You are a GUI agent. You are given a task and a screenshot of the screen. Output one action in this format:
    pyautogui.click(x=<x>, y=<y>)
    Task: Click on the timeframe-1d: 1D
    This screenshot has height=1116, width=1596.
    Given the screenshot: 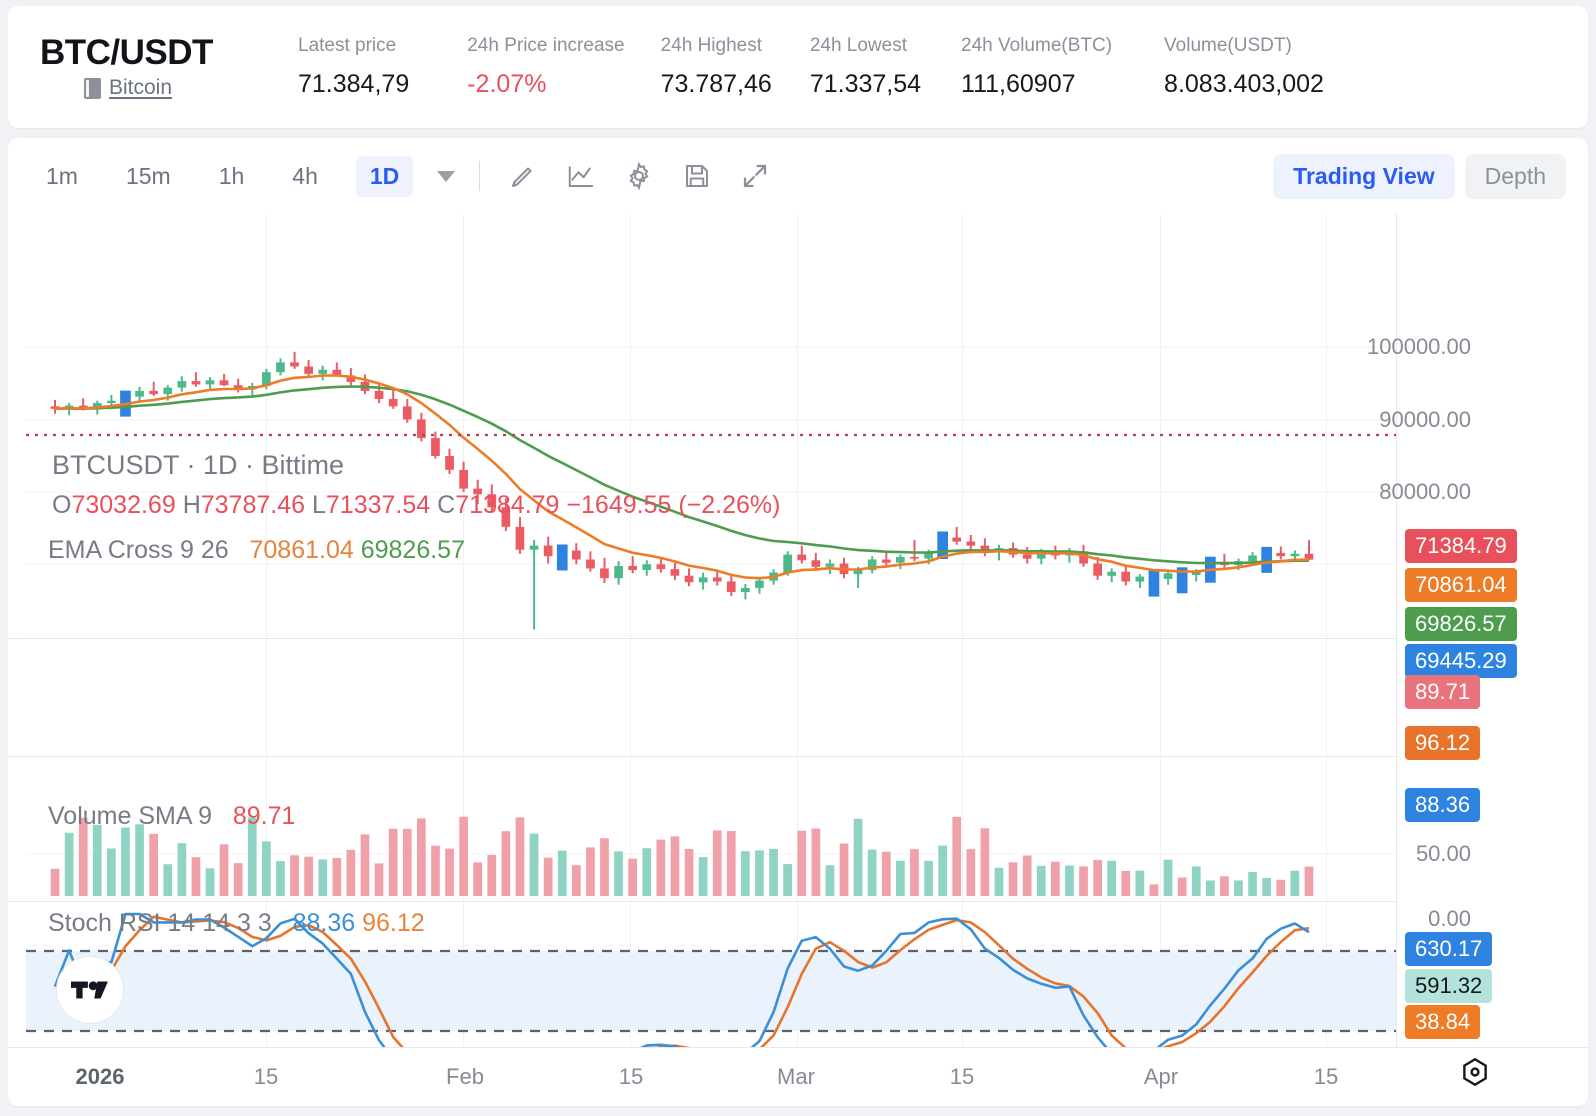 What is the action you would take?
    pyautogui.click(x=384, y=176)
    